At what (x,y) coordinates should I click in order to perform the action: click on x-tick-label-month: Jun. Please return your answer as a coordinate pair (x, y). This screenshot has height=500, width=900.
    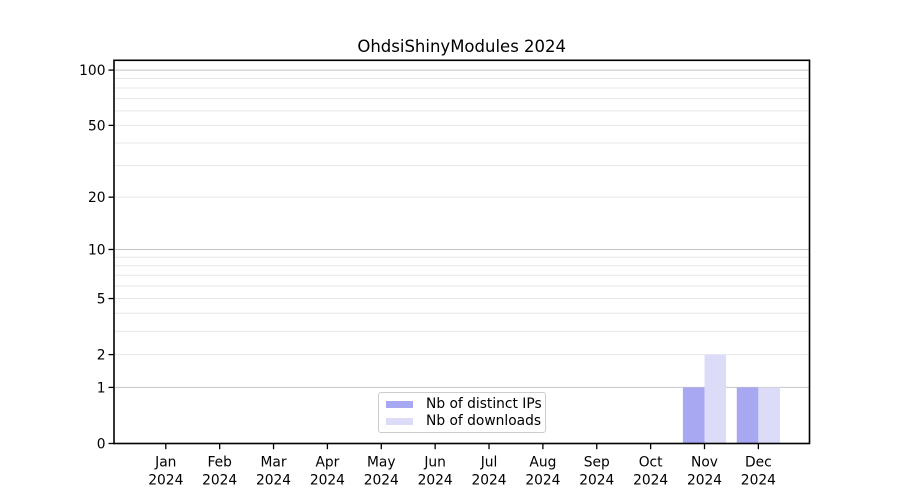
    Looking at the image, I should click on (434, 463).